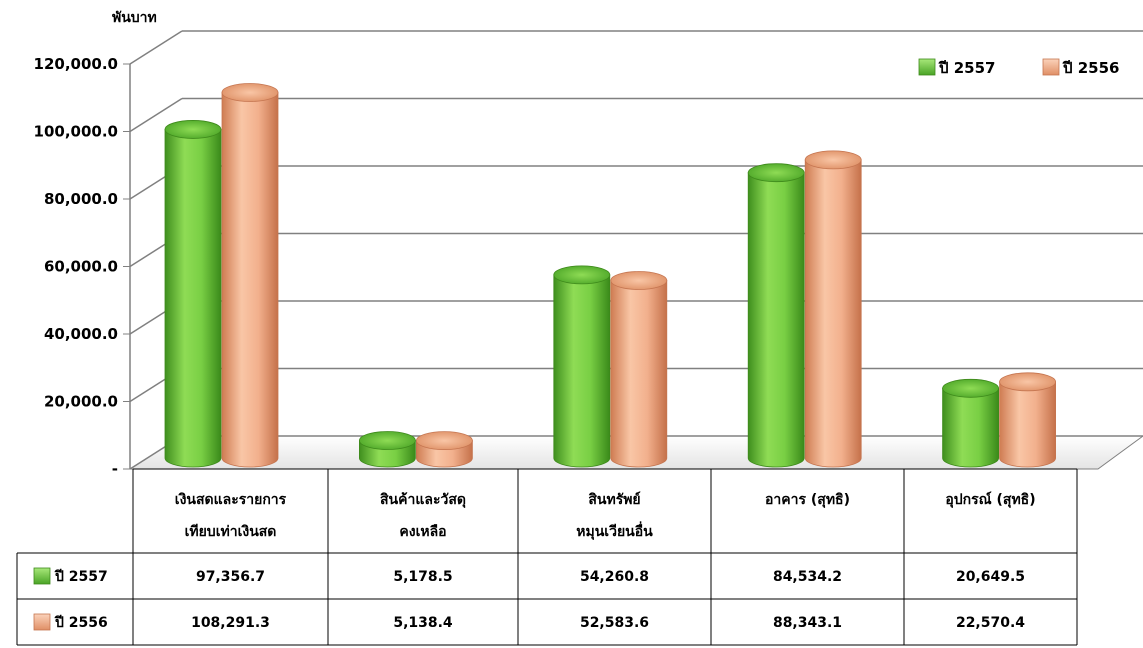 The image size is (1143, 648). What do you see at coordinates (81, 623) in the screenshot?
I see `table-series-name: ปี 2556` at bounding box center [81, 623].